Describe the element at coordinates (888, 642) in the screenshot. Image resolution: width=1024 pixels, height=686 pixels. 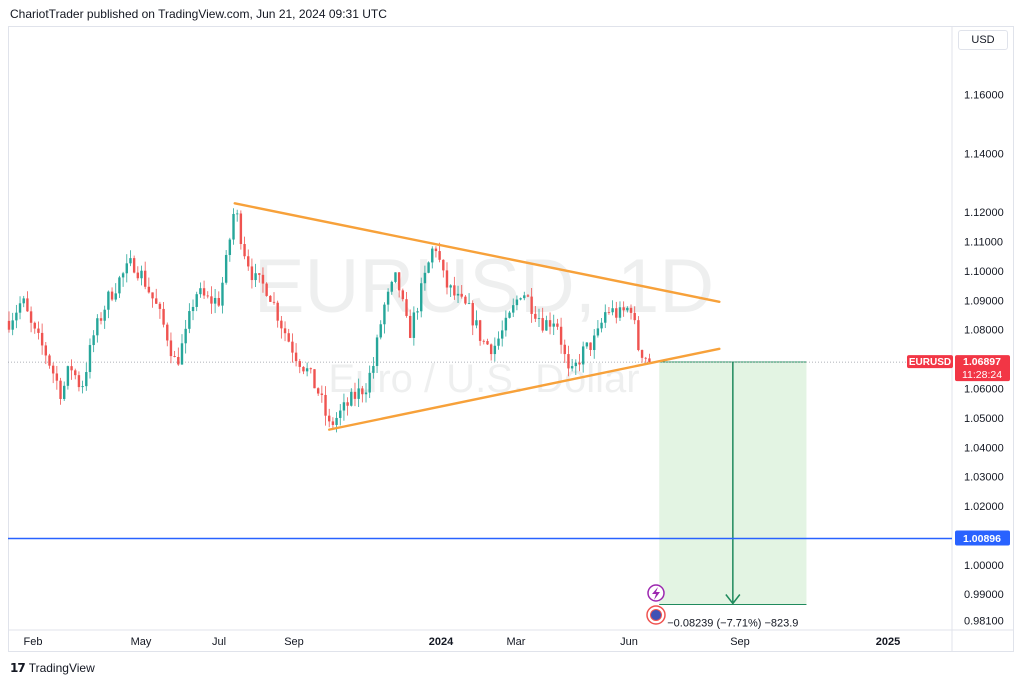
I see `x-tick-label: 2025` at that location.